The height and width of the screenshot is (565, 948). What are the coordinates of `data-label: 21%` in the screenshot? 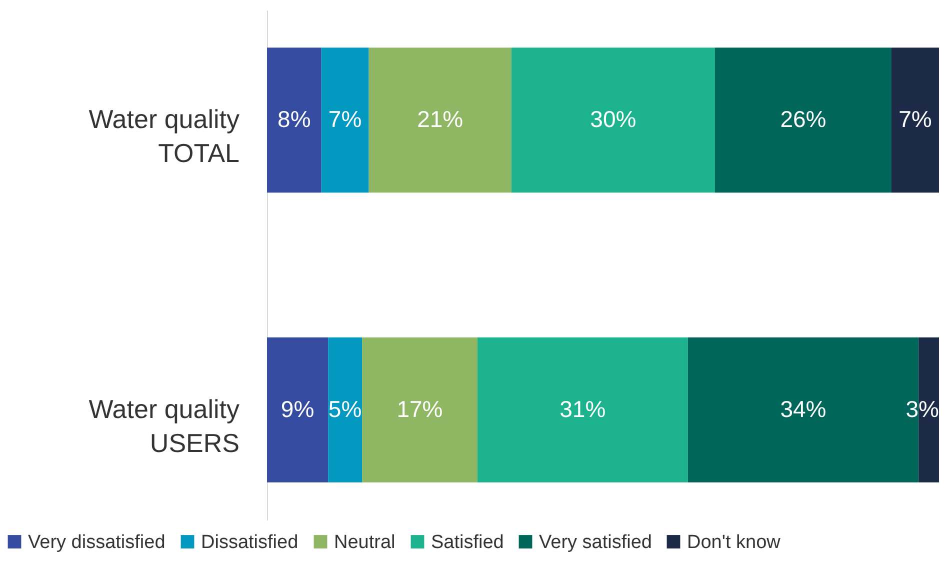 It's located at (440, 119).